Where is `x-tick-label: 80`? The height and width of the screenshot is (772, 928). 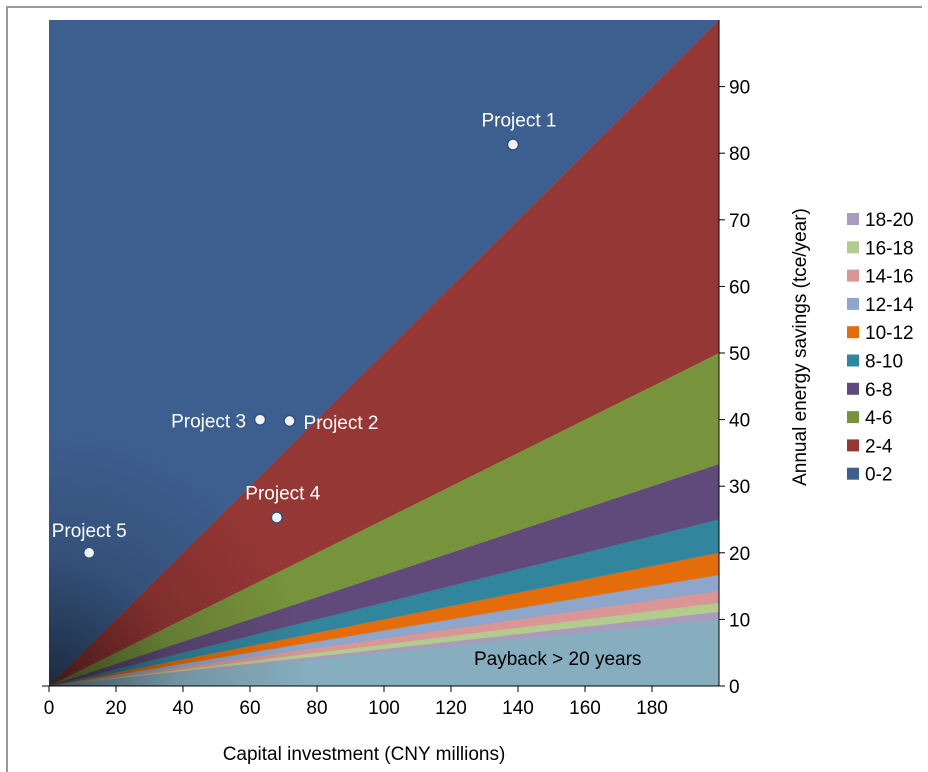
x-tick-label: 80 is located at coordinates (316, 708).